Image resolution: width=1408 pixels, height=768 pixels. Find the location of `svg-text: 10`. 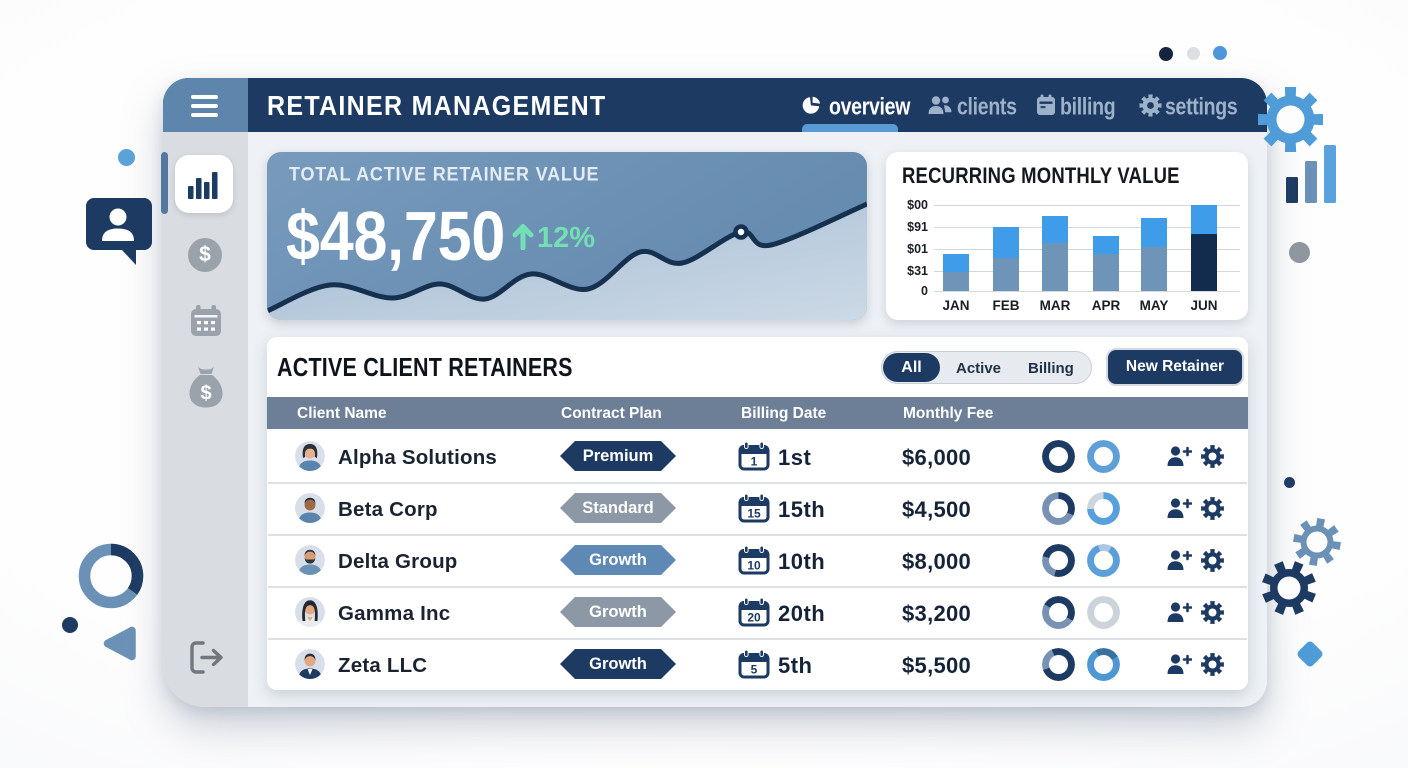

svg-text: 10 is located at coordinates (754, 566).